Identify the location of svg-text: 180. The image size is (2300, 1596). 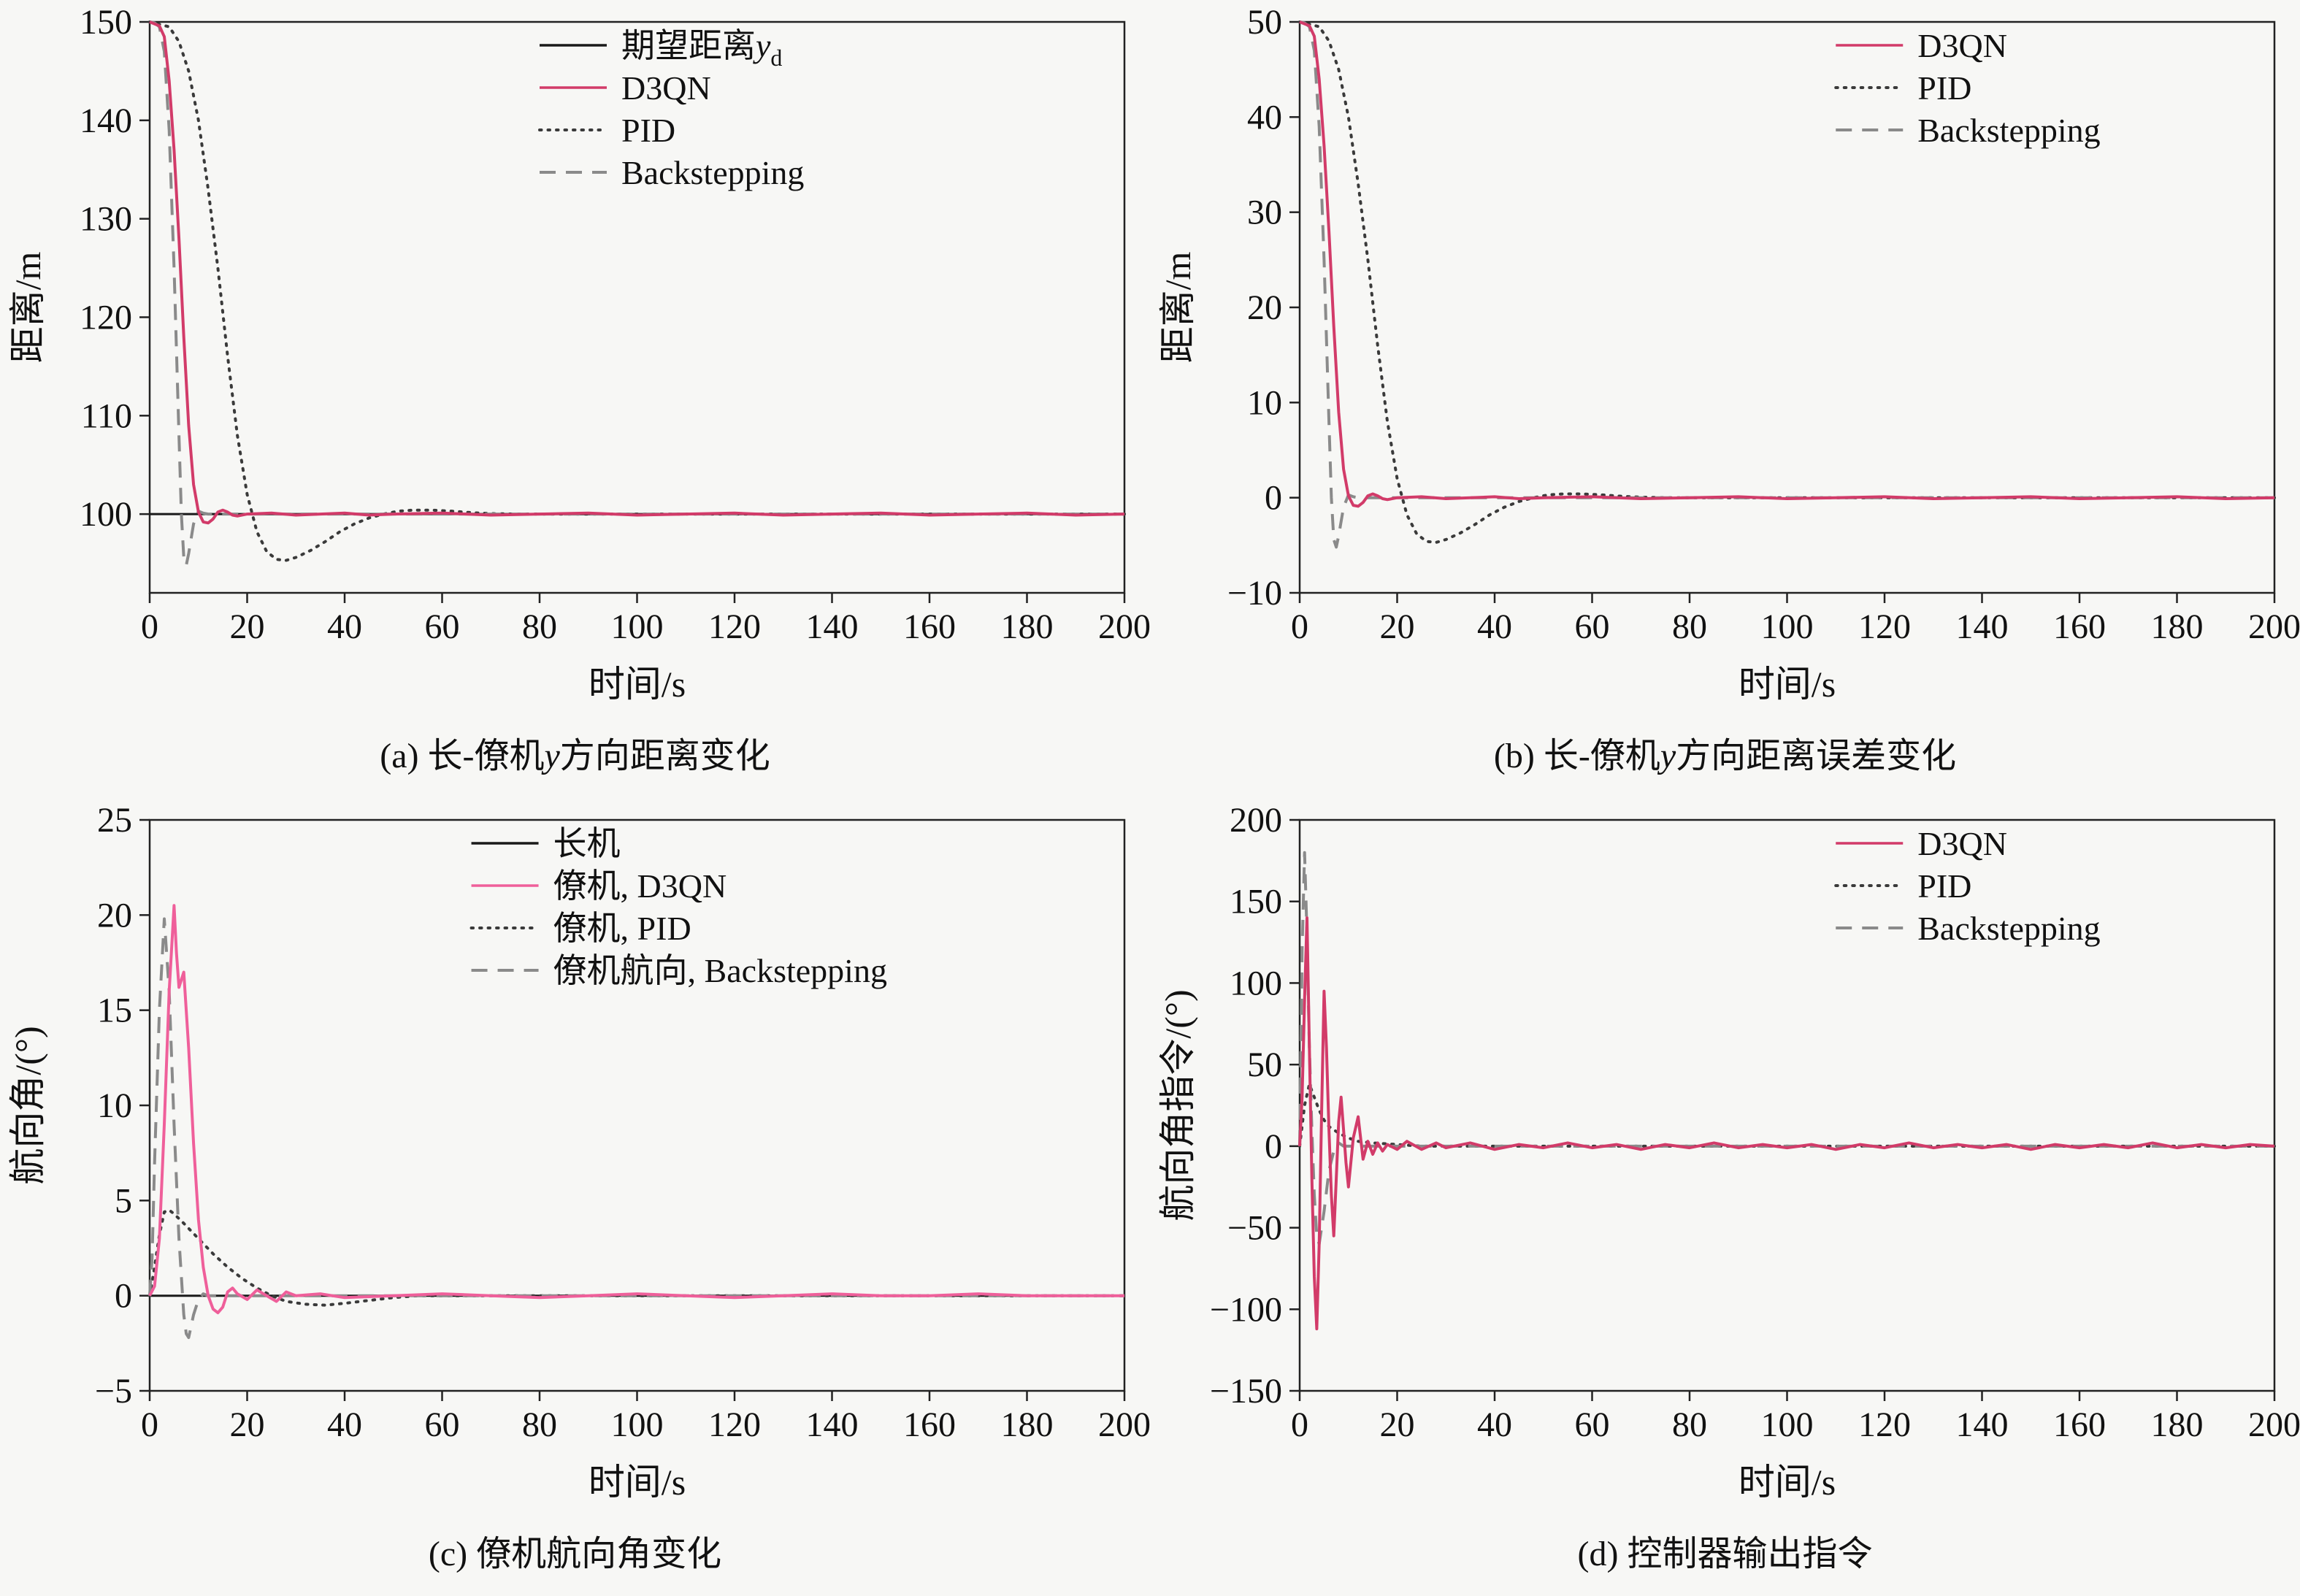
(2177, 1424).